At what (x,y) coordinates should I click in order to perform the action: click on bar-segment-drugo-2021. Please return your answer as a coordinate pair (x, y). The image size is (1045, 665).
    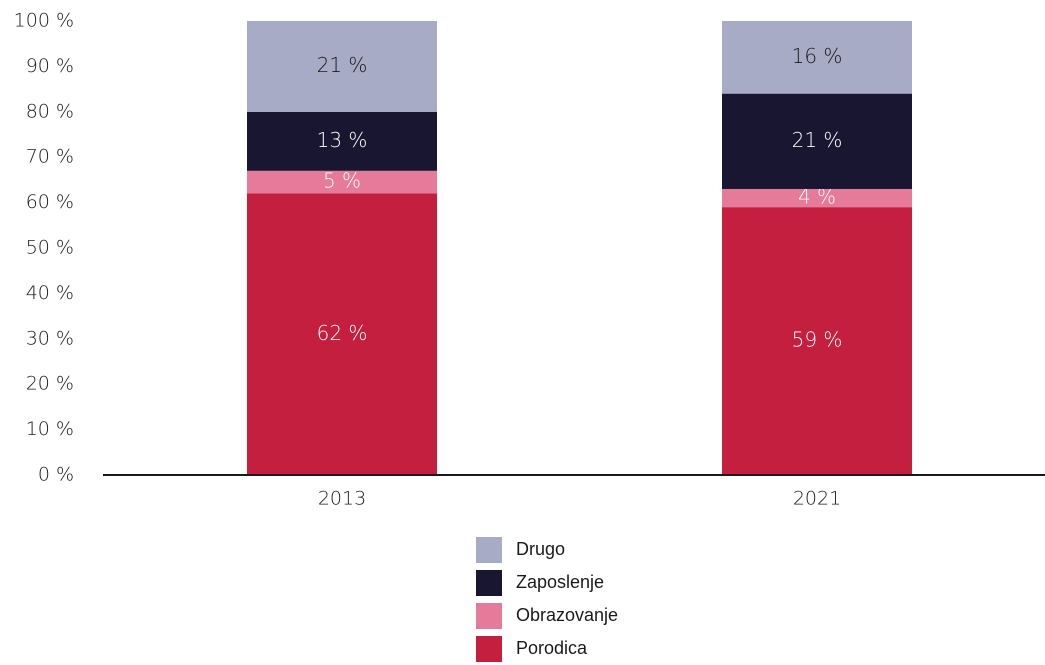
    Looking at the image, I should click on (817, 57).